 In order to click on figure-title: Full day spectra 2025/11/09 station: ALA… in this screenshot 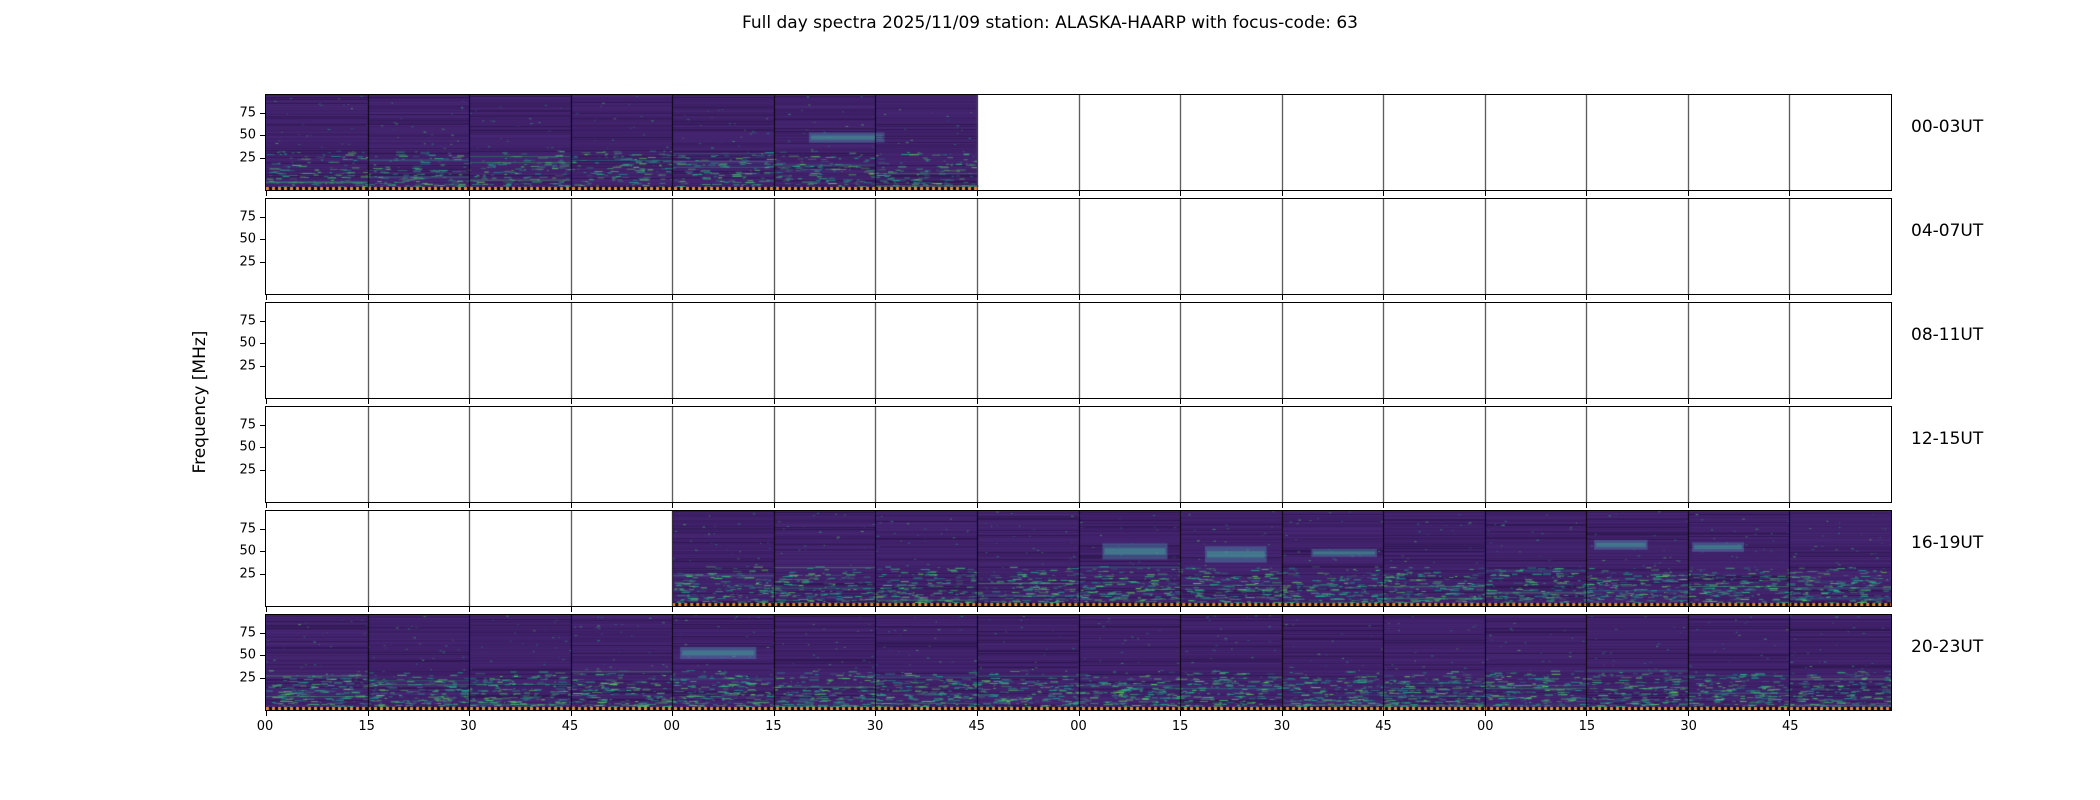, I will do `click(1050, 23)`.